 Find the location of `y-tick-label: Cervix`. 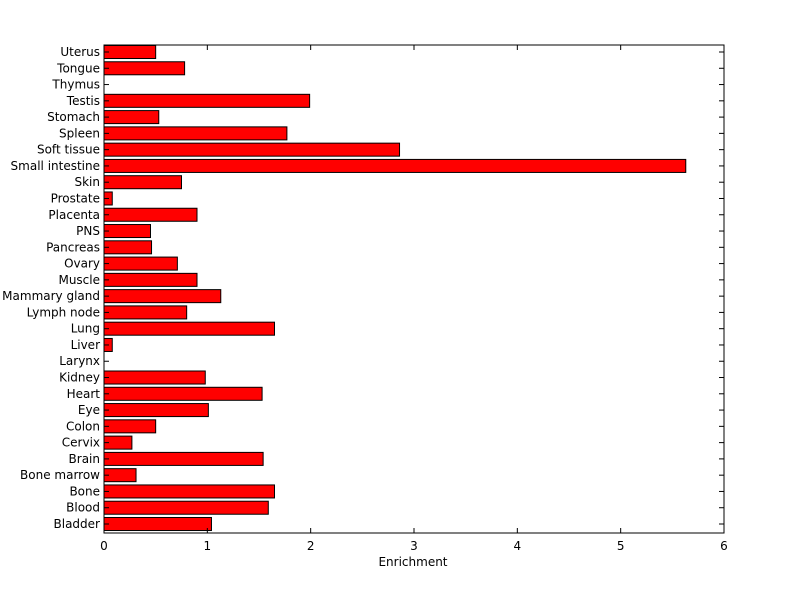

y-tick-label: Cervix is located at coordinates (81, 443).